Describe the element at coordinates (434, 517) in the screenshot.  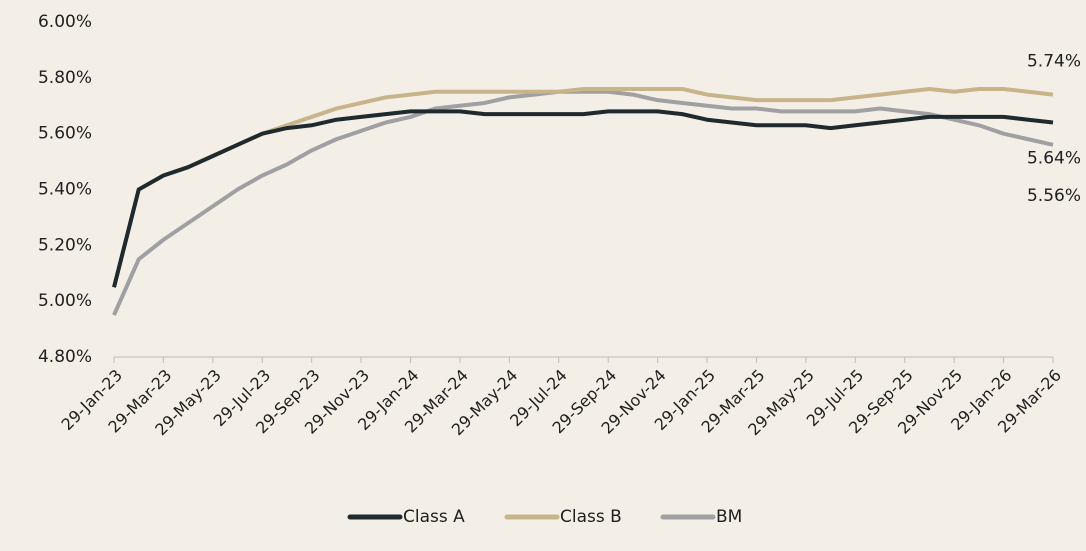
I see `legend-label: Class A` at that location.